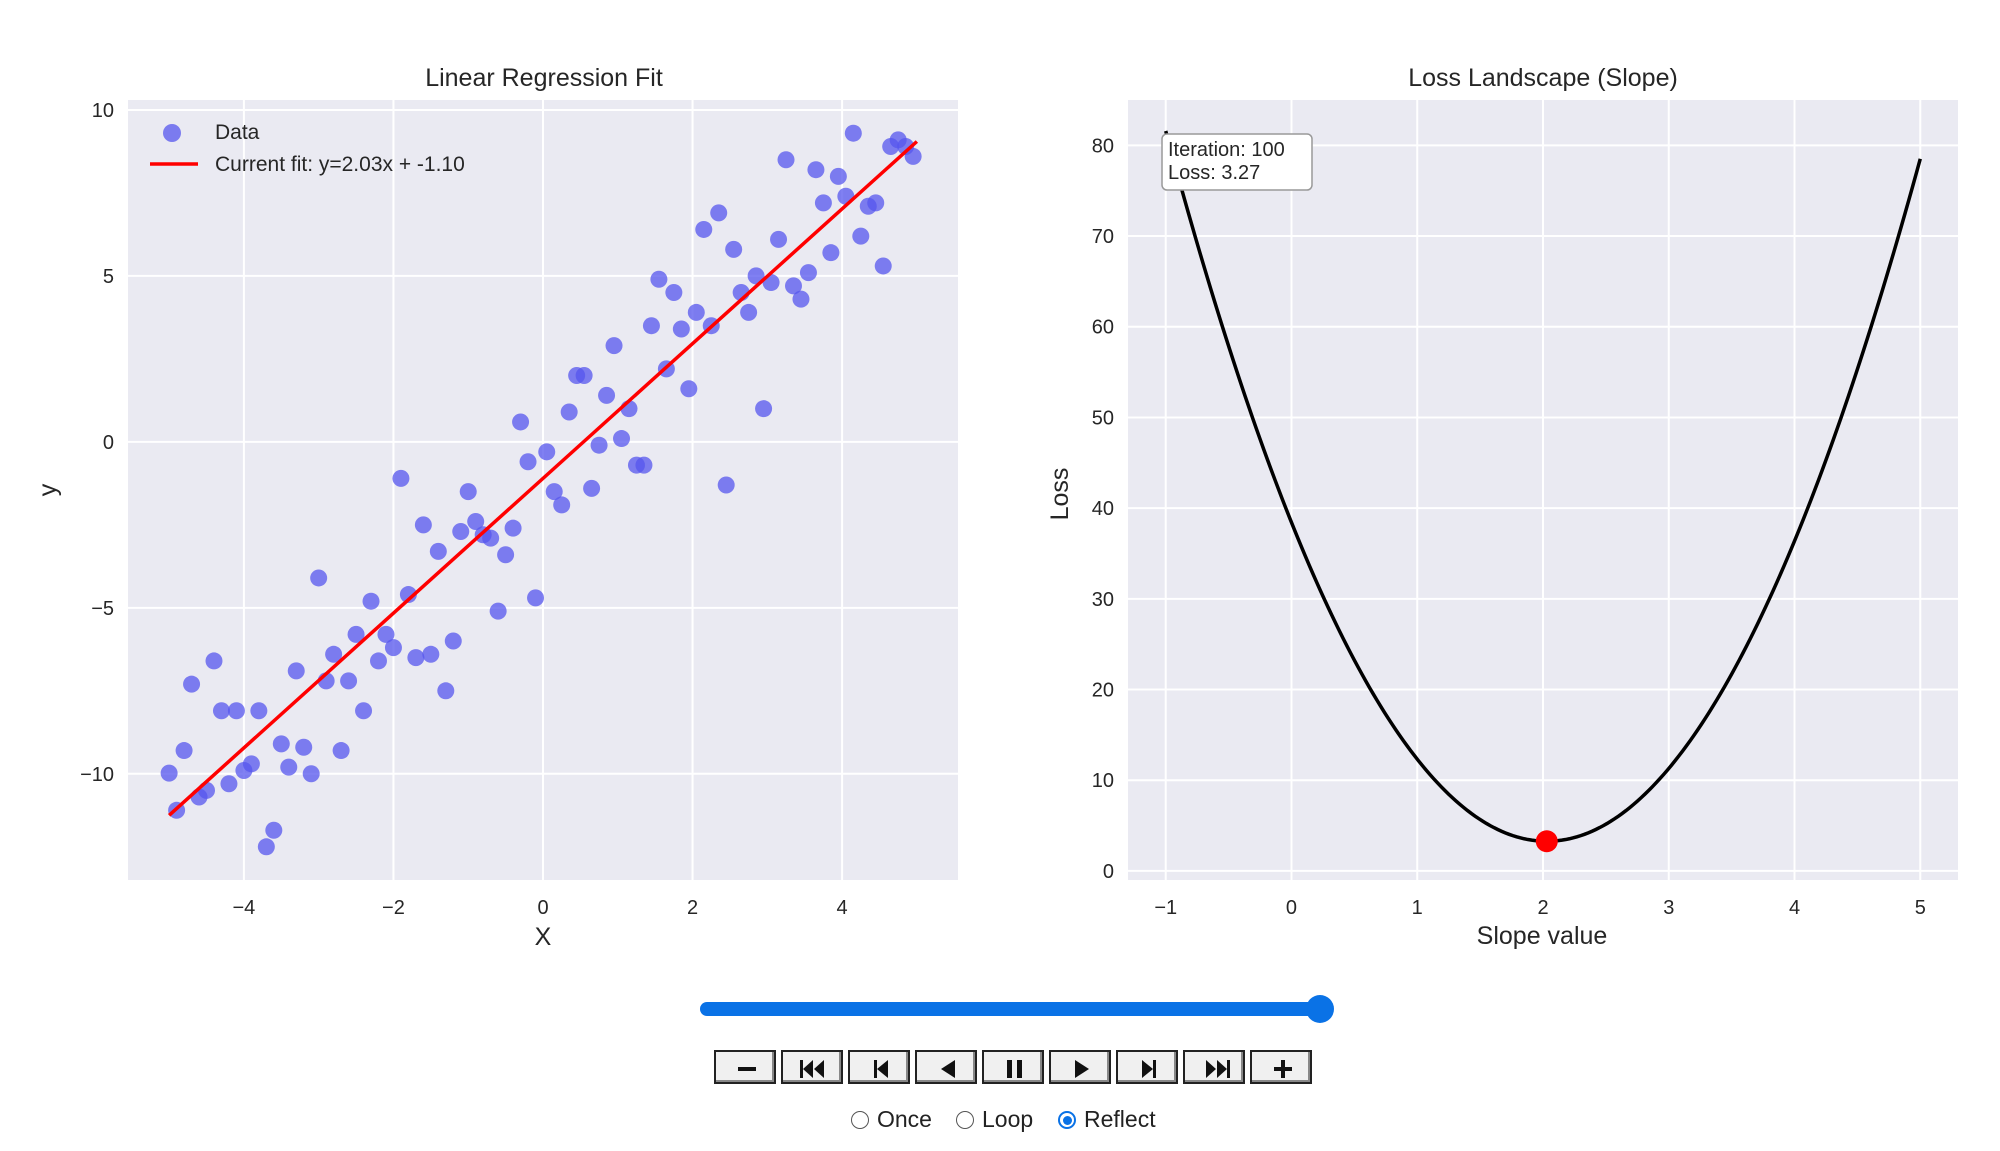 Image resolution: width=2000 pixels, height=1151 pixels. I want to click on plus-icon, so click(1283, 1069).